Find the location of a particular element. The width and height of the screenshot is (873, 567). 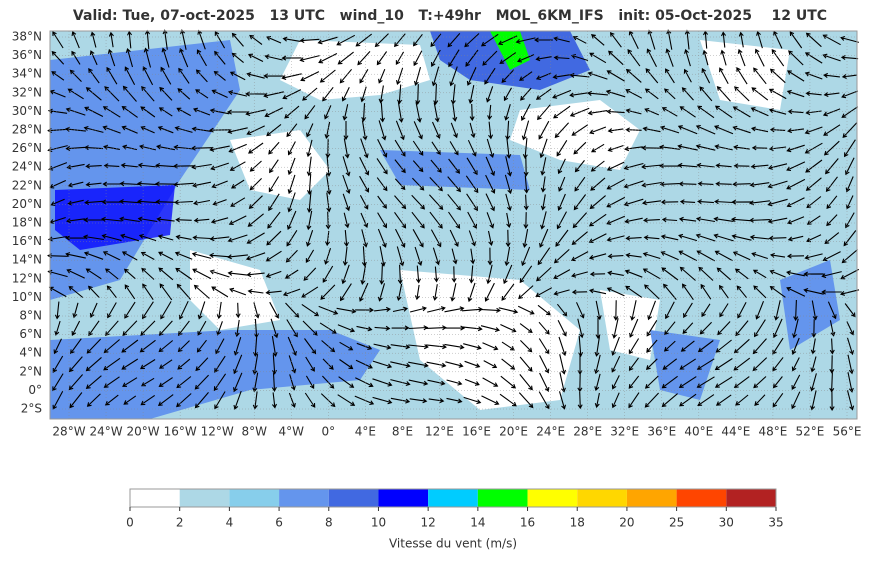

lat-label: 4°N is located at coordinates (30, 353).